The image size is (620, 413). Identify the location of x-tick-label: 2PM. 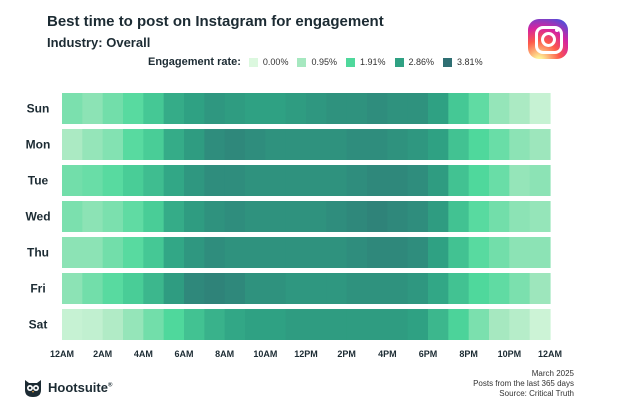
(346, 354).